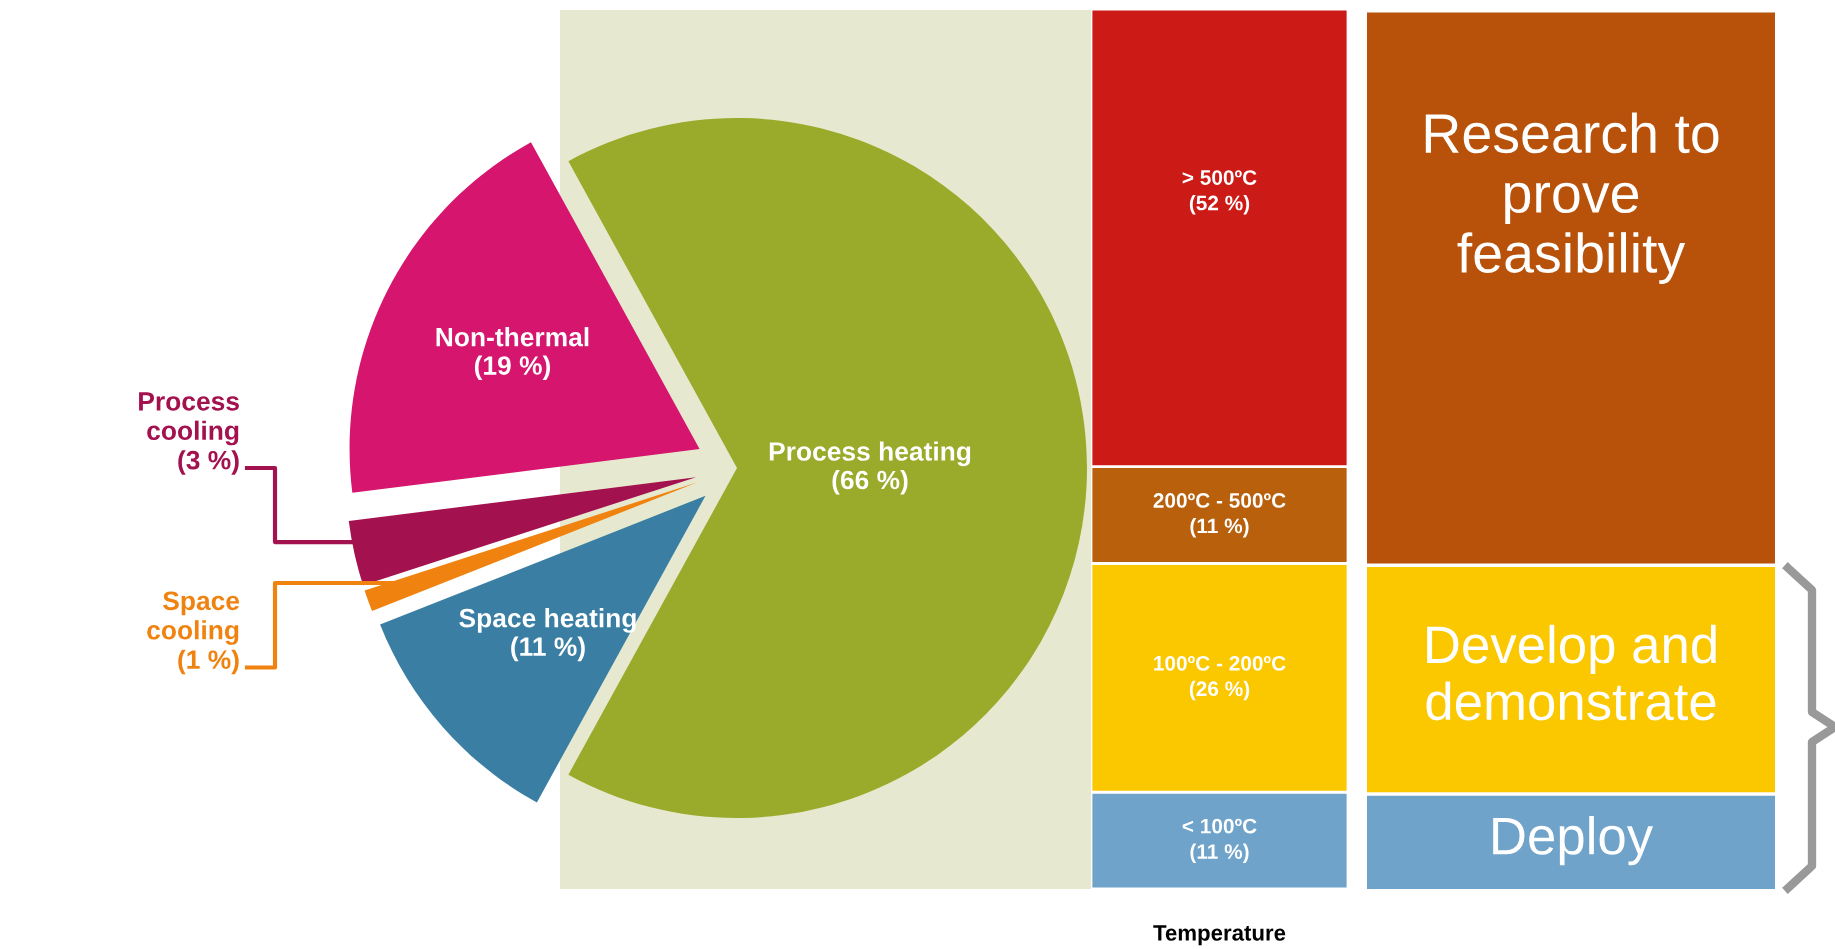 This screenshot has width=1835, height=949. I want to click on series-label: > 500ºC, so click(1219, 177).